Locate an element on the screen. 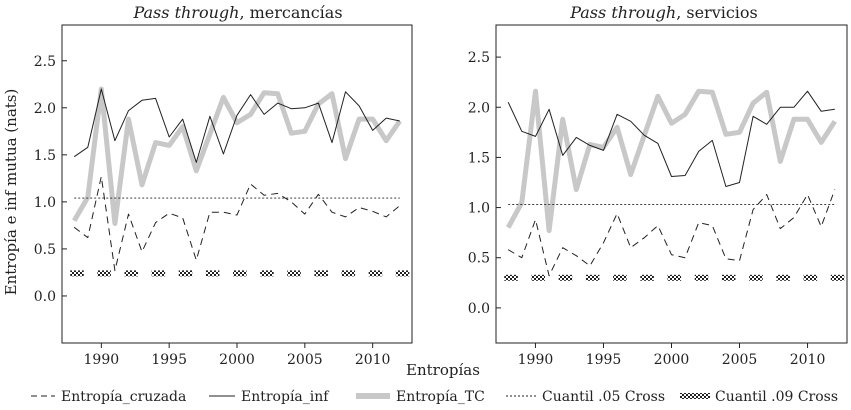  panel-right-y-tick-label: 2.5 is located at coordinates (479, 58).